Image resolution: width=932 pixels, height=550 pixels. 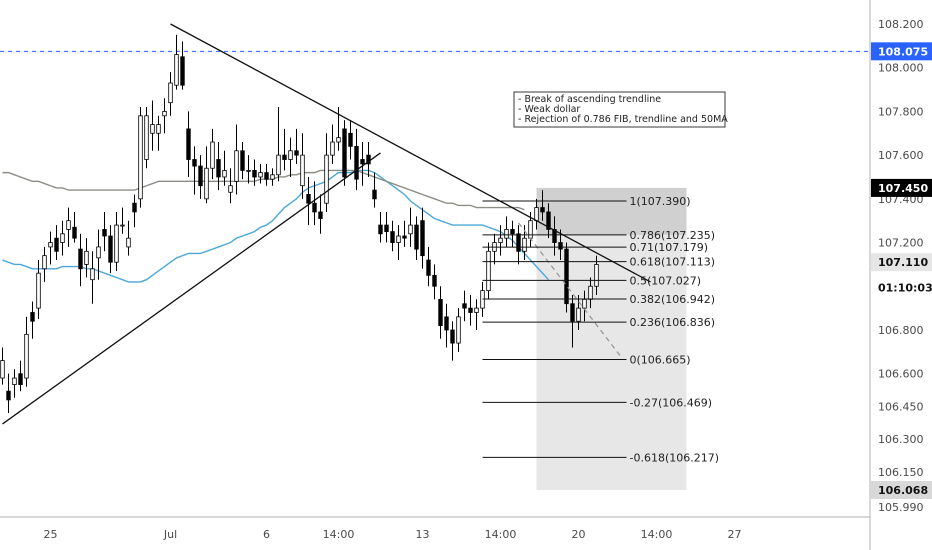 I want to click on price-tick-label: 107.200, so click(x=901, y=243).